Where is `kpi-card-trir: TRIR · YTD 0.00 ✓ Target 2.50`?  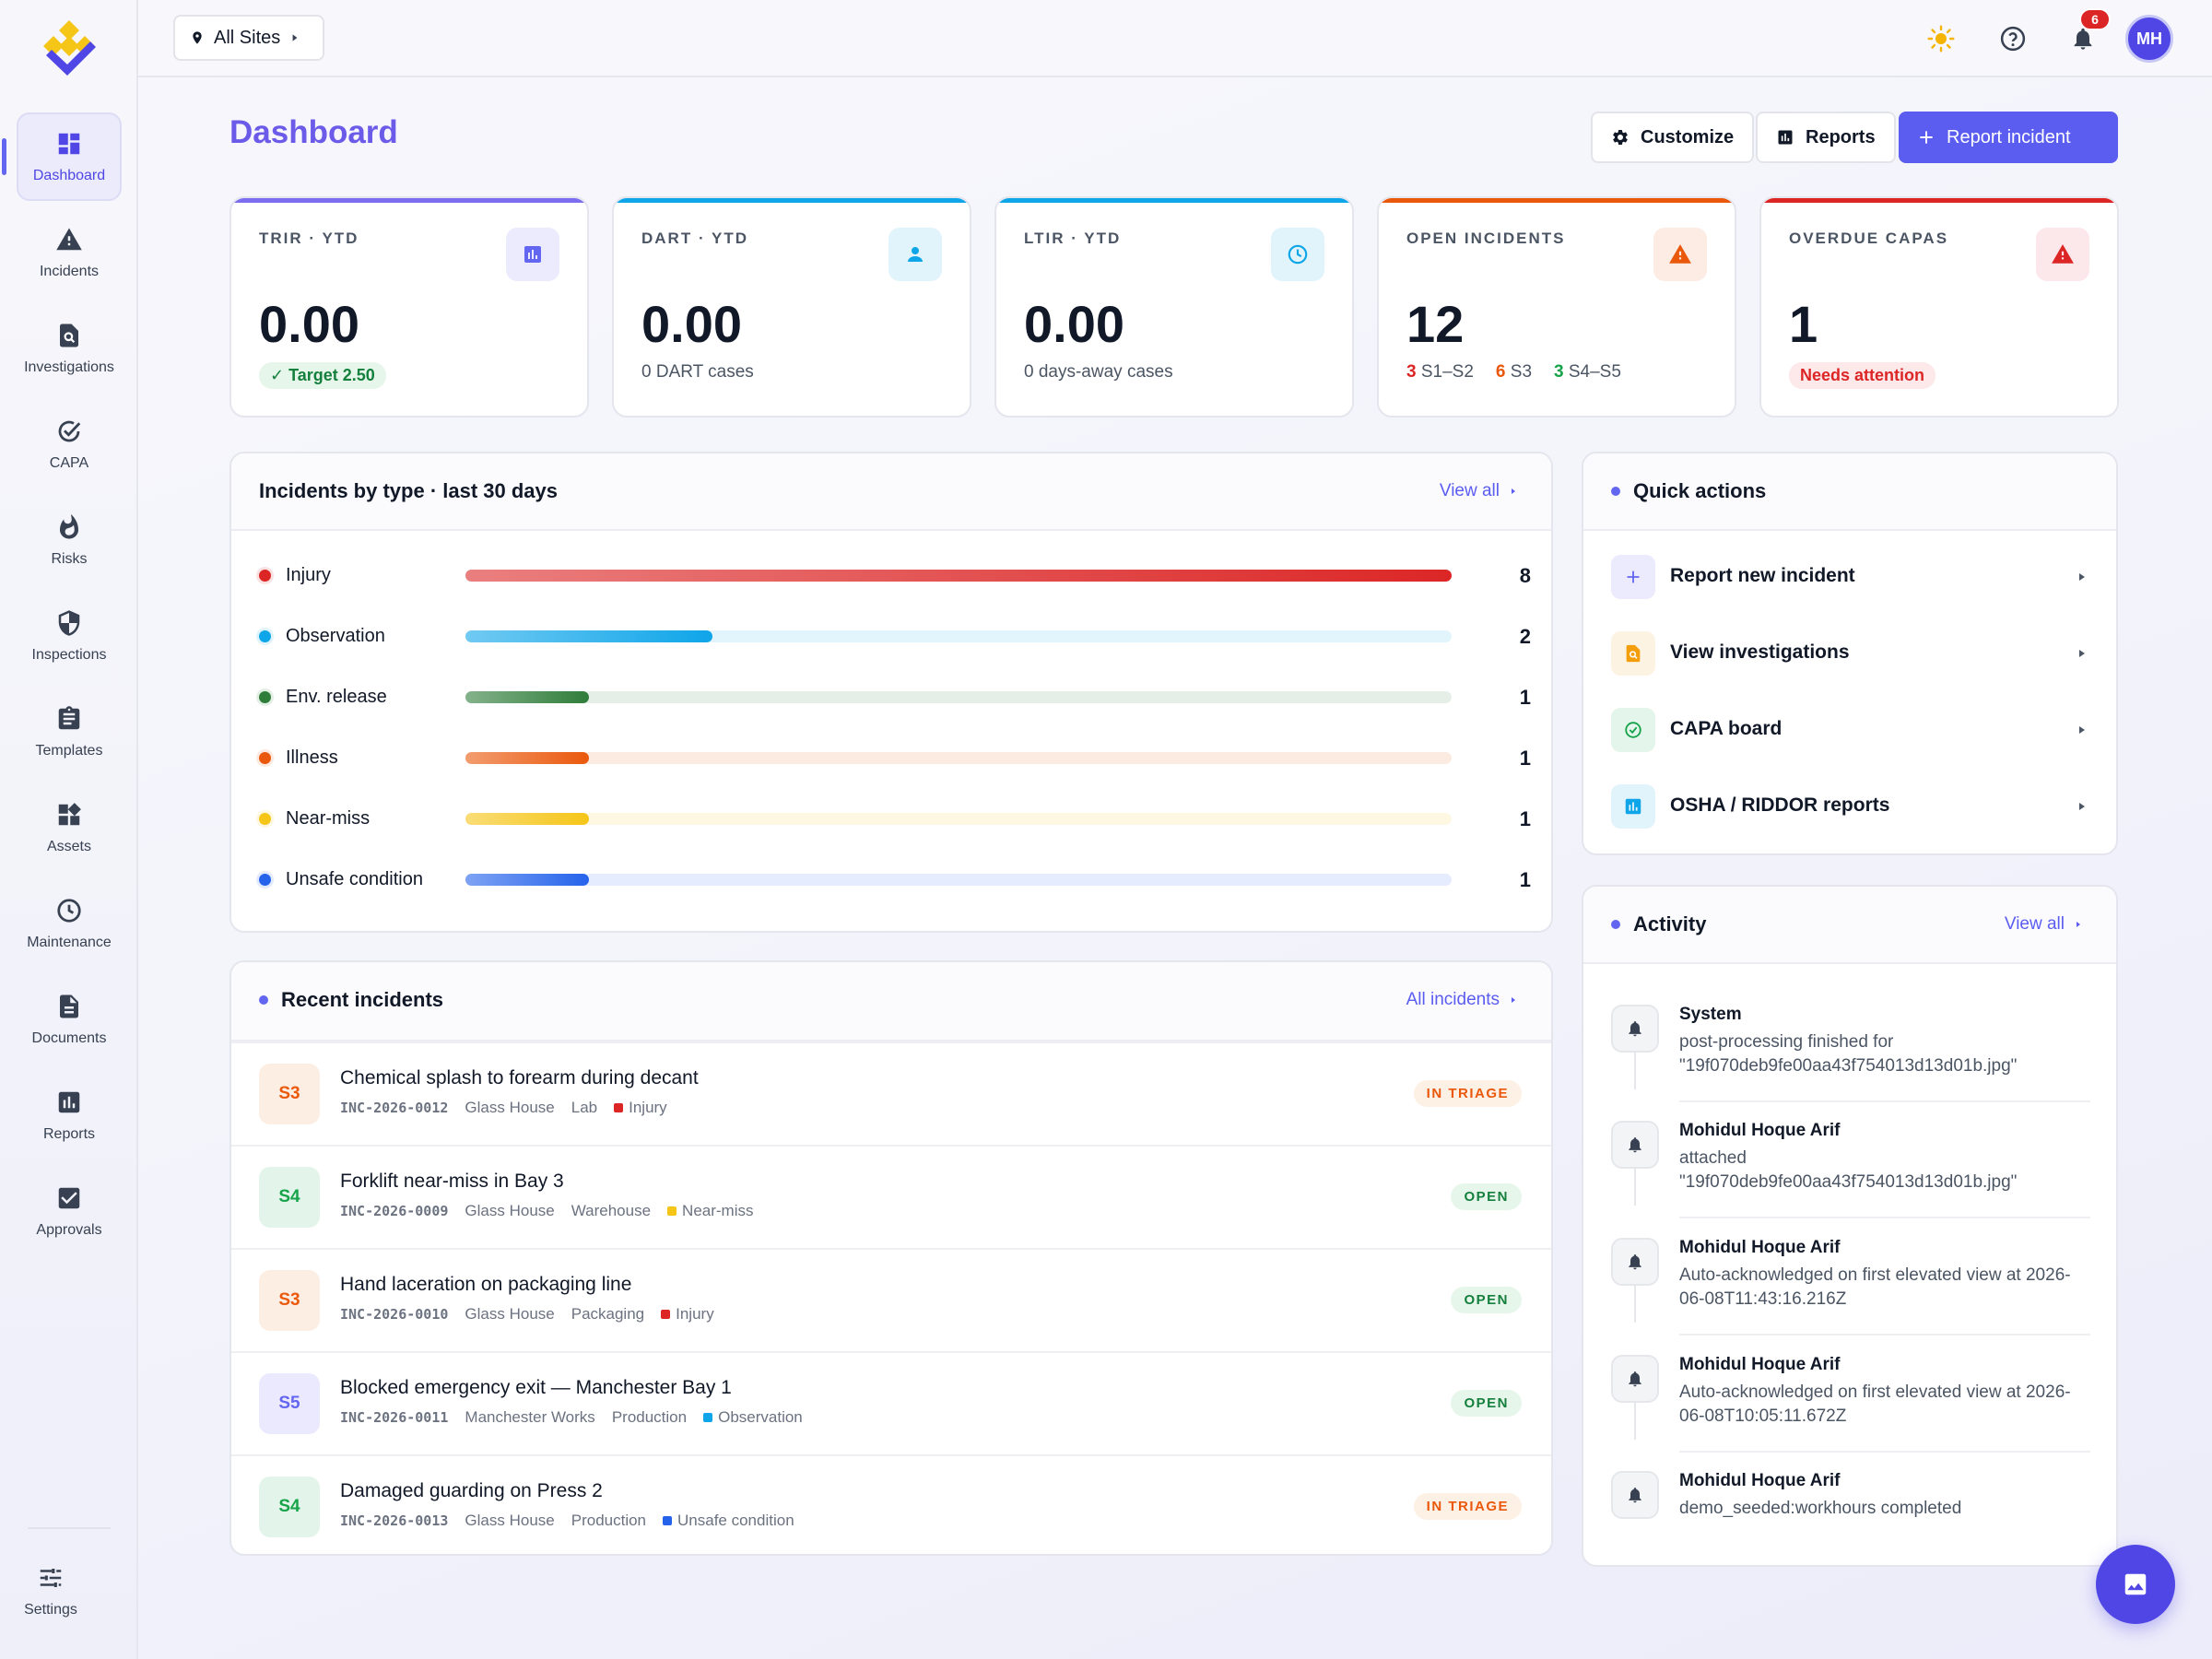 kpi-card-trir: TRIR · YTD 0.00 ✓ Target 2.50 is located at coordinates (409, 307).